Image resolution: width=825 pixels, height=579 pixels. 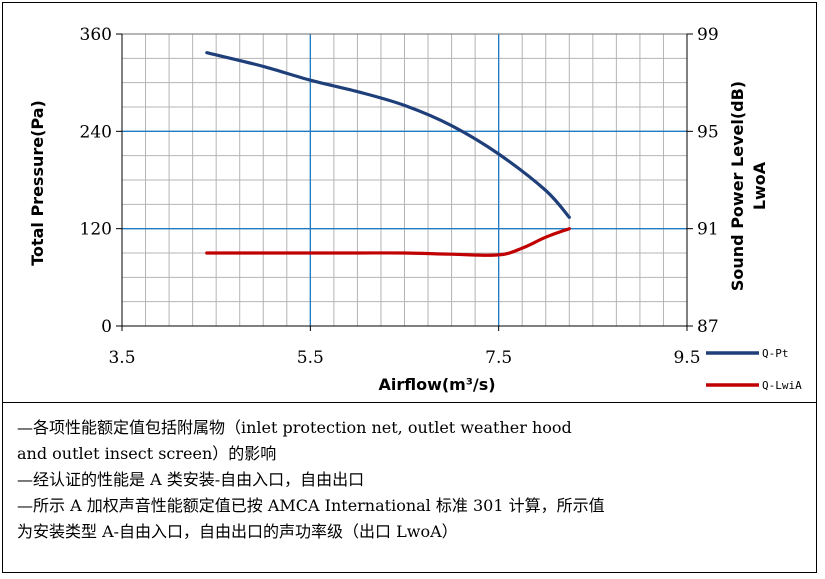 What do you see at coordinates (121, 358) in the screenshot?
I see `x-tick-label: 3.5` at bounding box center [121, 358].